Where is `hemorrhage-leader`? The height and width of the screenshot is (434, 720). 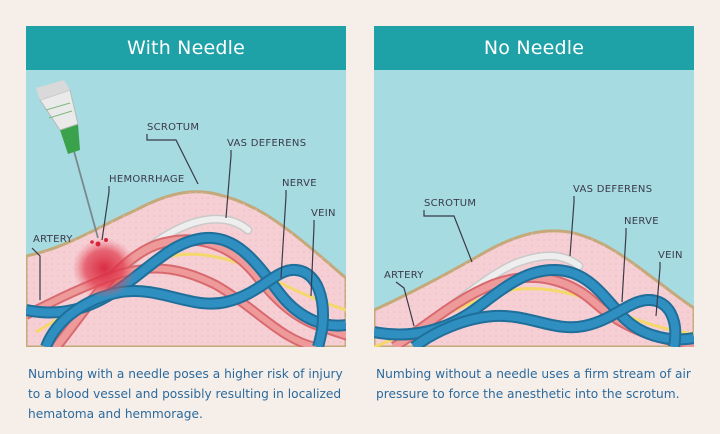
hemorrhage-leader is located at coordinates (105, 213).